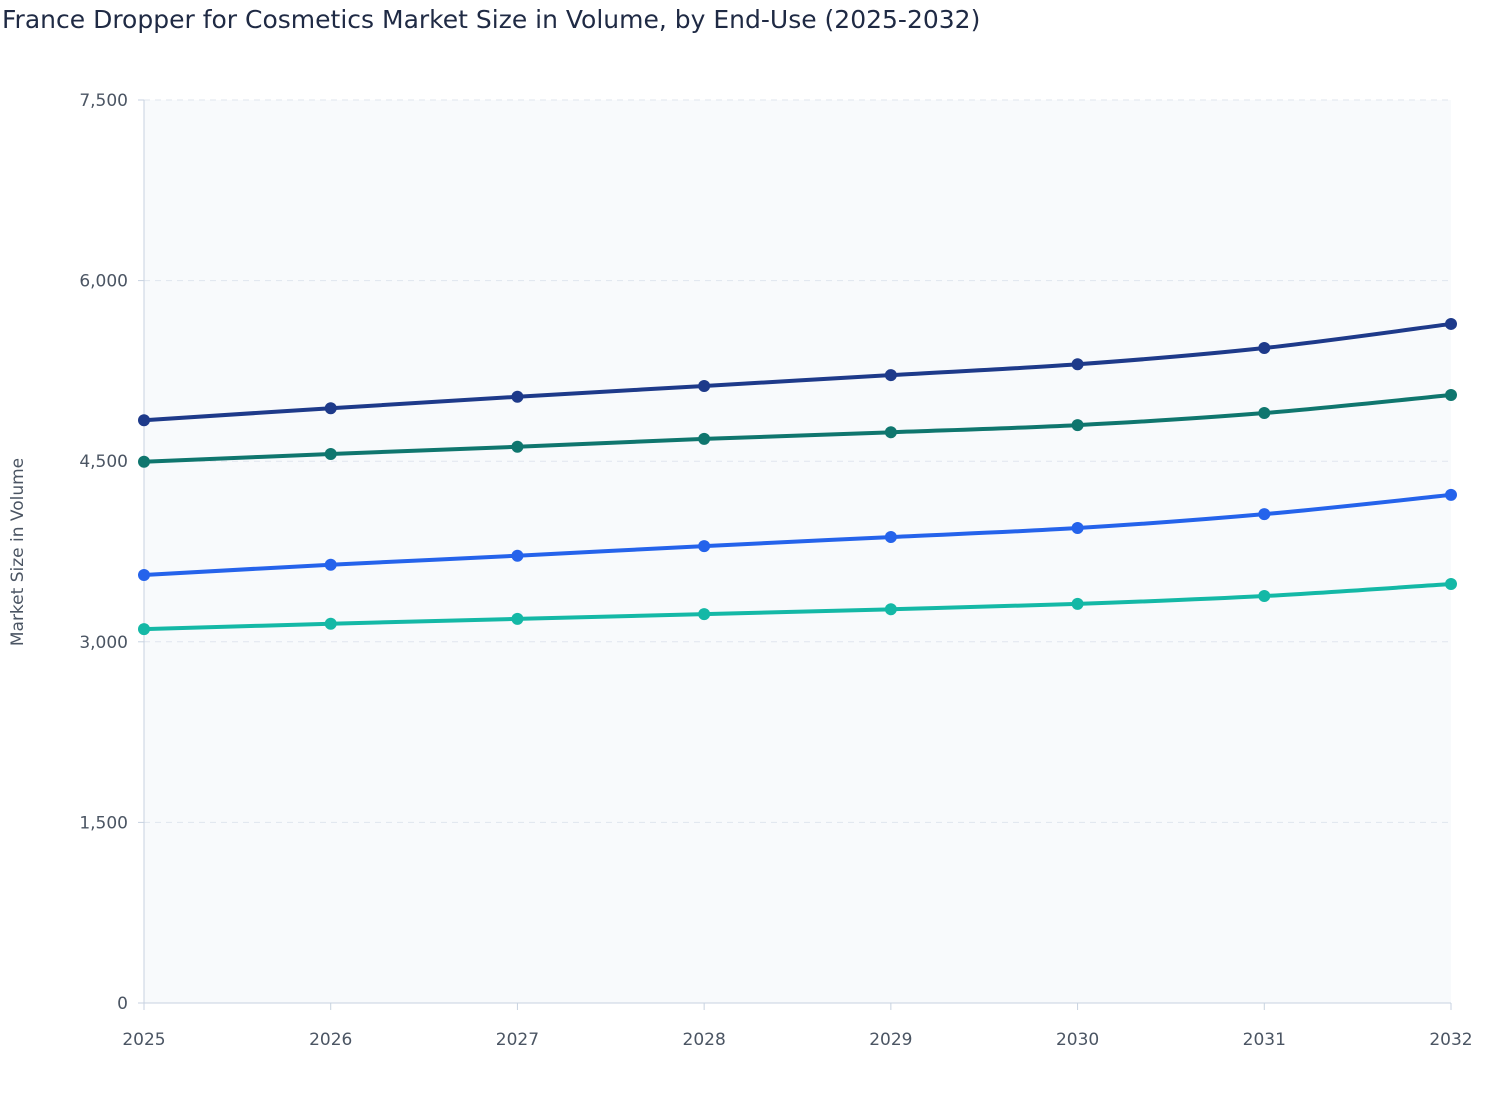 The image size is (1508, 1120). What do you see at coordinates (330, 1040) in the screenshot?
I see `x-tick-label: 2026` at bounding box center [330, 1040].